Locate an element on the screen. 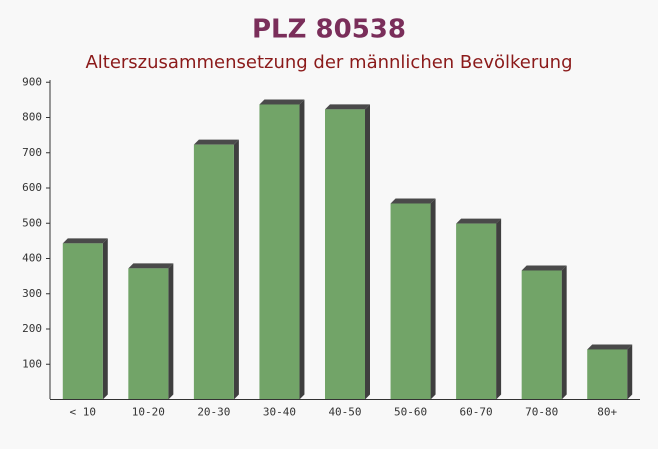  y-tick-label: 900 is located at coordinates (32, 81).